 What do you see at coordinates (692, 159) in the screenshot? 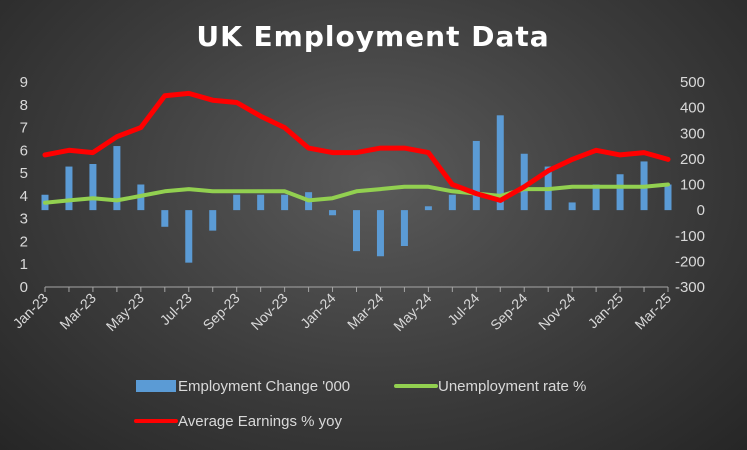
I see `right-tick-label: 200` at bounding box center [692, 159].